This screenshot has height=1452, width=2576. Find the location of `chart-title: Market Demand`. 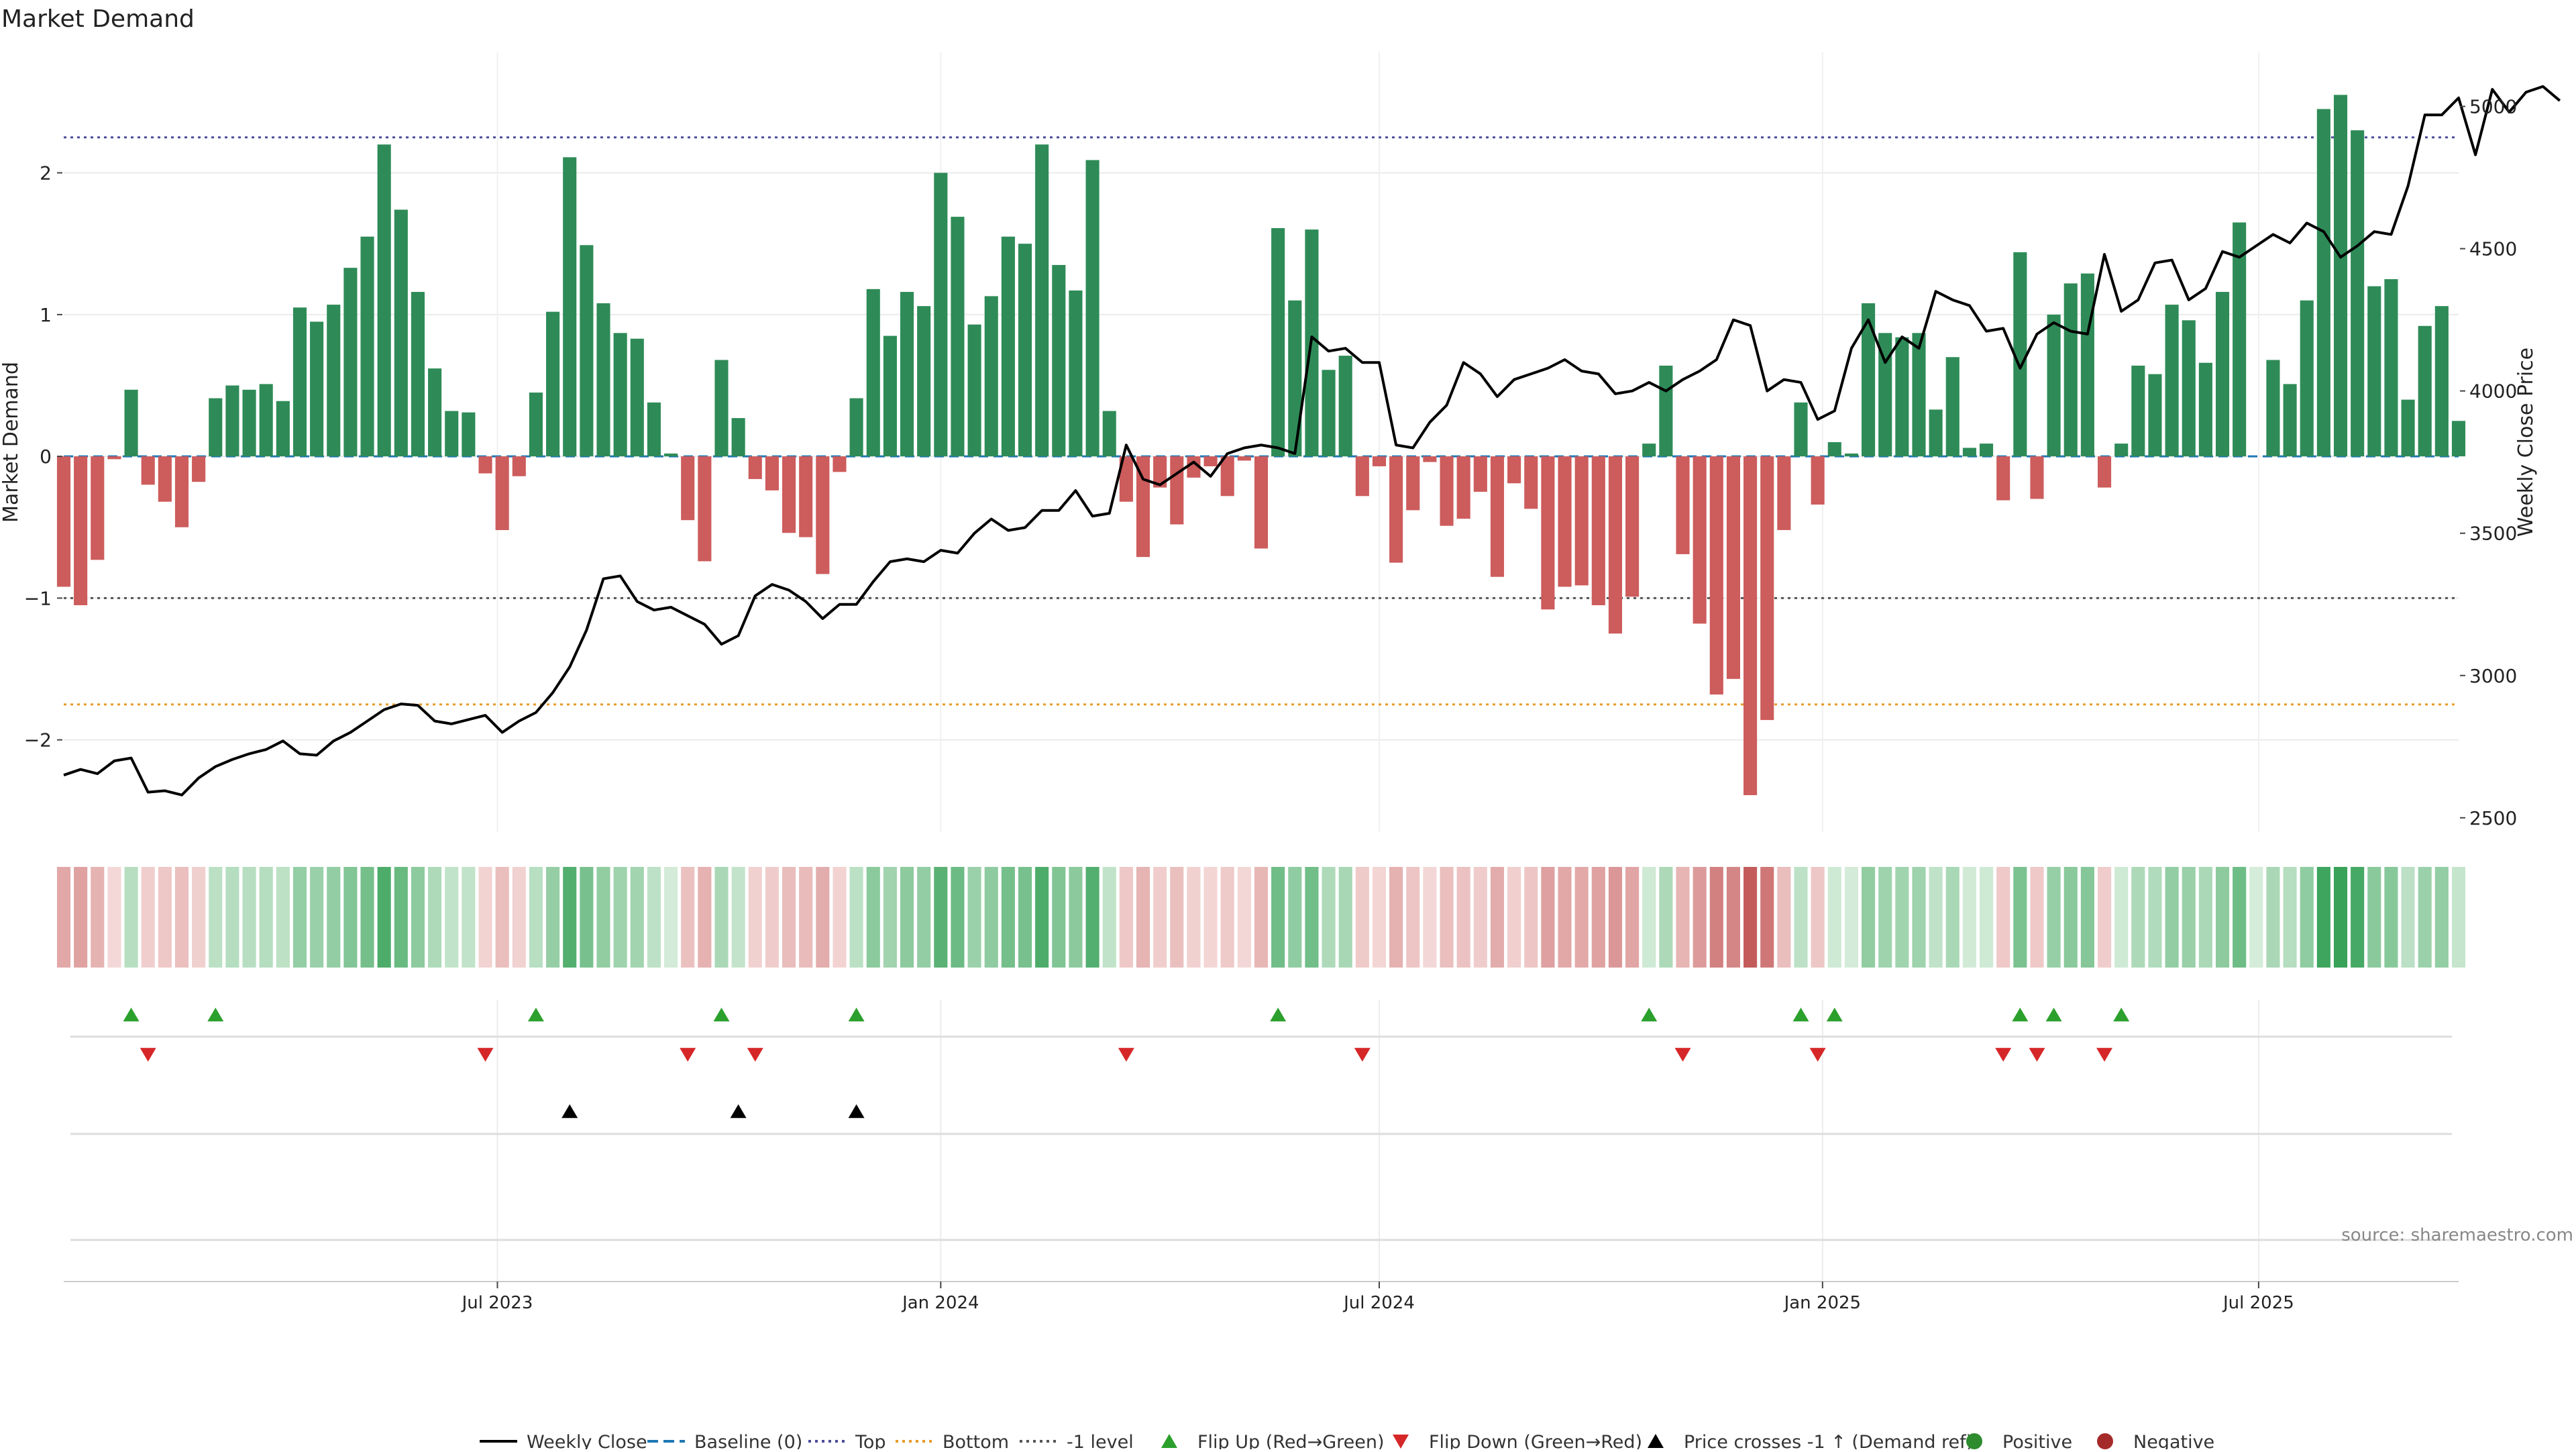

chart-title: Market Demand is located at coordinates (98, 19).